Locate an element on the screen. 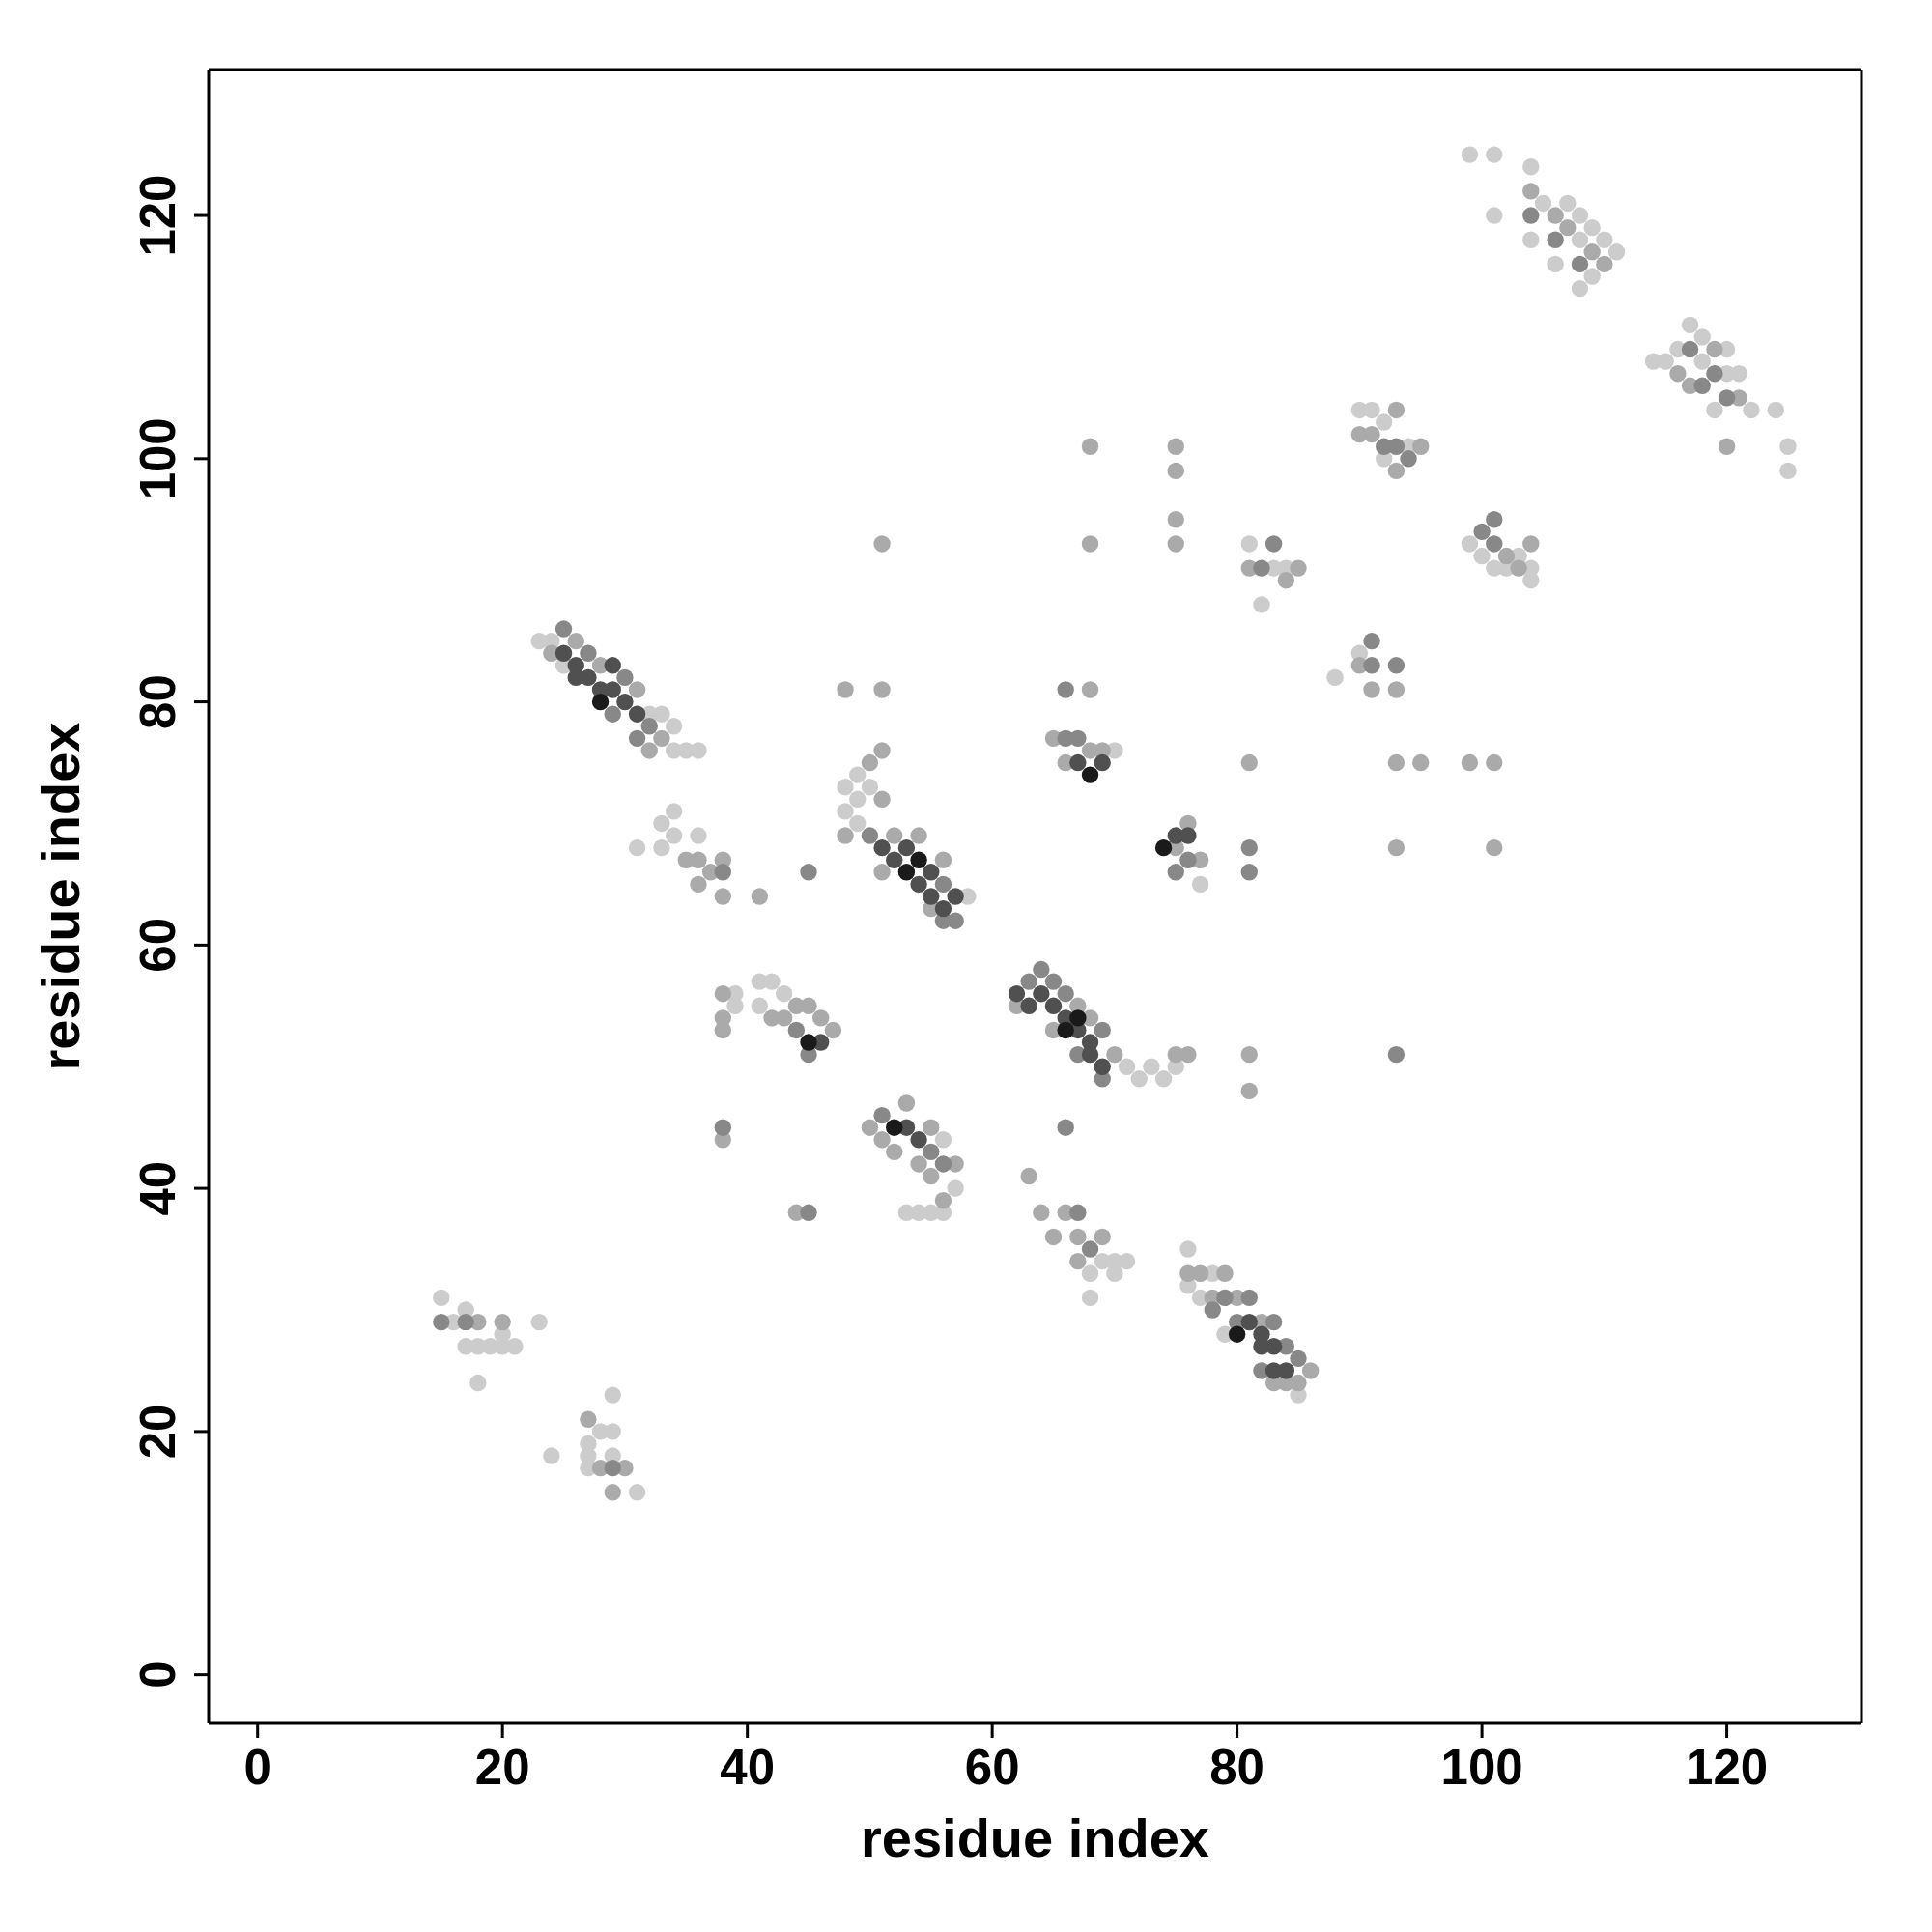 The width and height of the screenshot is (1932, 1932). x-tick-label: 20 is located at coordinates (502, 1768).